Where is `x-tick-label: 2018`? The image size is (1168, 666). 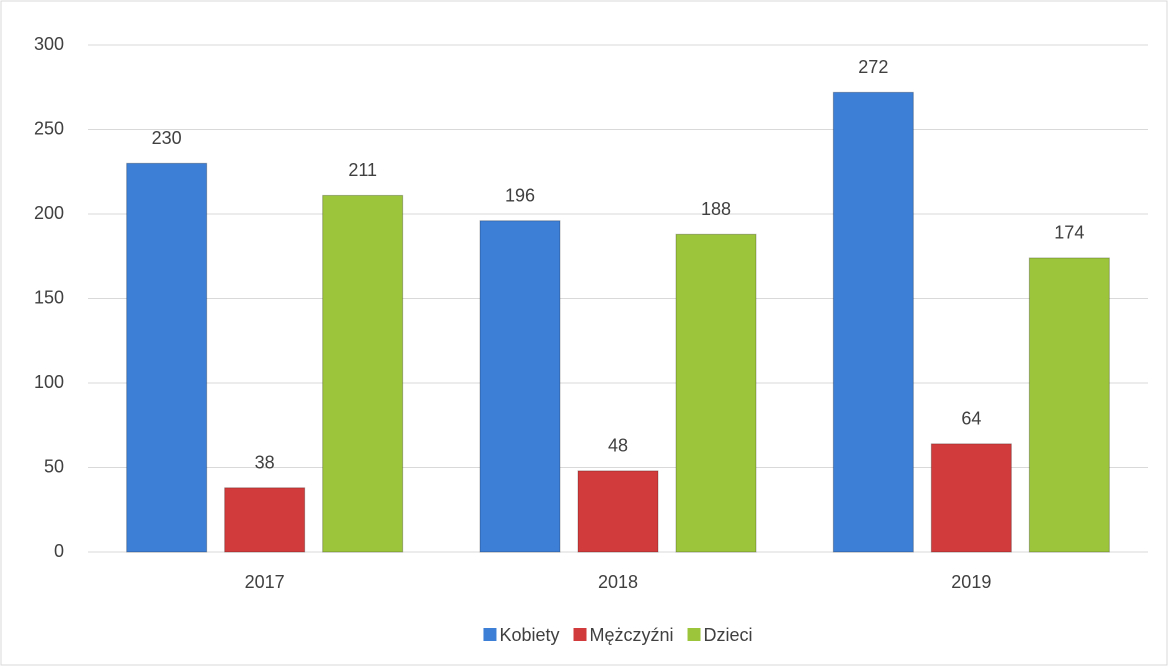
x-tick-label: 2018 is located at coordinates (618, 582).